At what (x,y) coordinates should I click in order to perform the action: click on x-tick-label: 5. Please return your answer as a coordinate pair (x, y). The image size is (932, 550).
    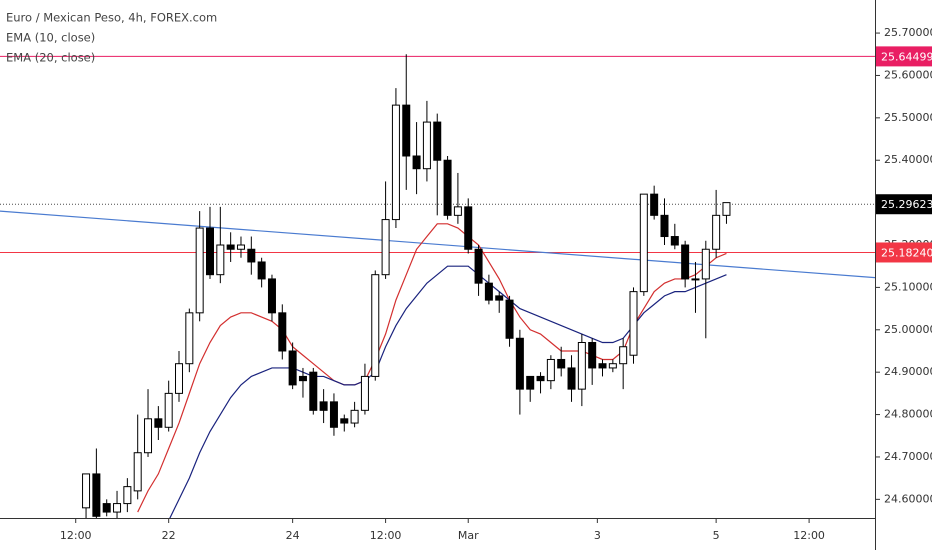
    Looking at the image, I should click on (716, 535).